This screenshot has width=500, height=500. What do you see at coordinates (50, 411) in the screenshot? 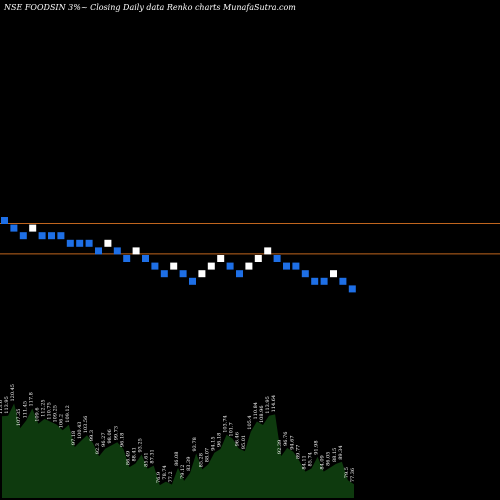
I see `volume-label: 110.75` at bounding box center [50, 411].